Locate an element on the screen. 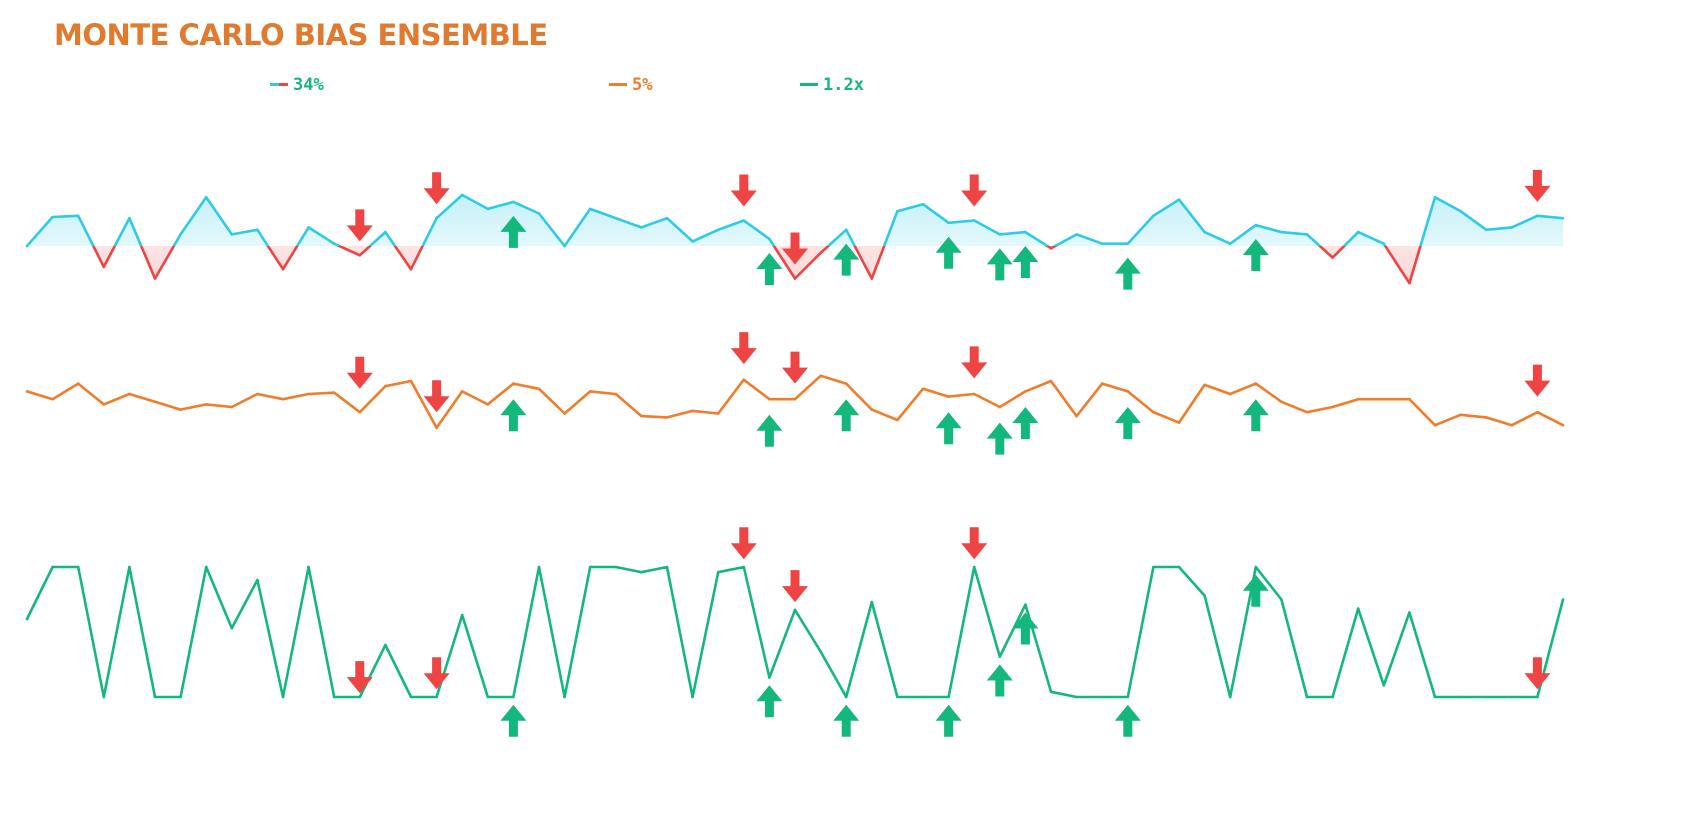 The image size is (1691, 835). legend-item-rate: 5% is located at coordinates (630, 85).